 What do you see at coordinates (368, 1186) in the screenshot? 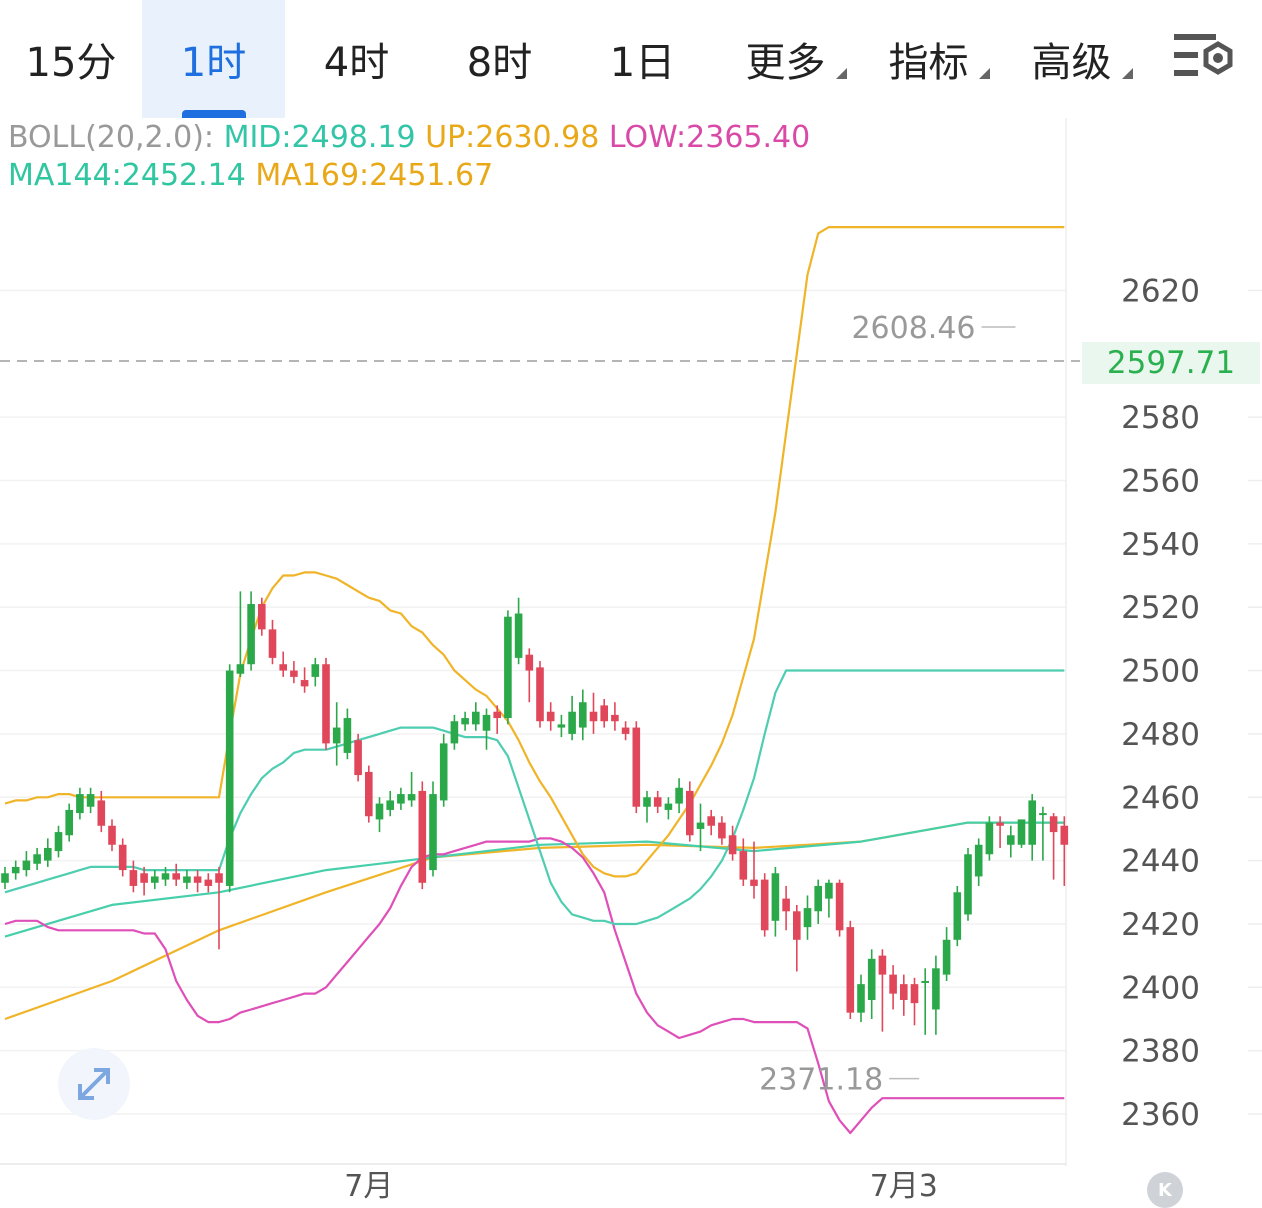
I see `x-tick-label: 7月` at bounding box center [368, 1186].